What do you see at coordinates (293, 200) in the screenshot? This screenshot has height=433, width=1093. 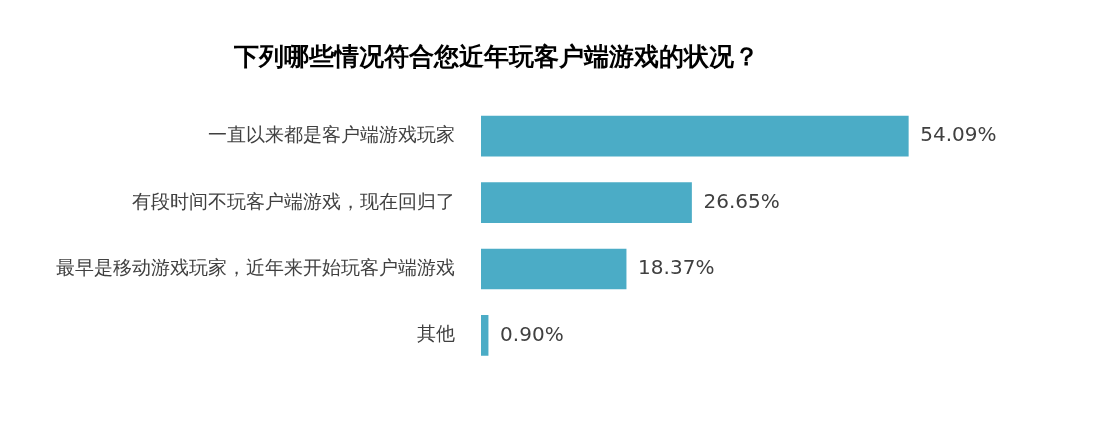 I see `y-tick-label: 有段时间不玩客户端游戏，现在回归了` at bounding box center [293, 200].